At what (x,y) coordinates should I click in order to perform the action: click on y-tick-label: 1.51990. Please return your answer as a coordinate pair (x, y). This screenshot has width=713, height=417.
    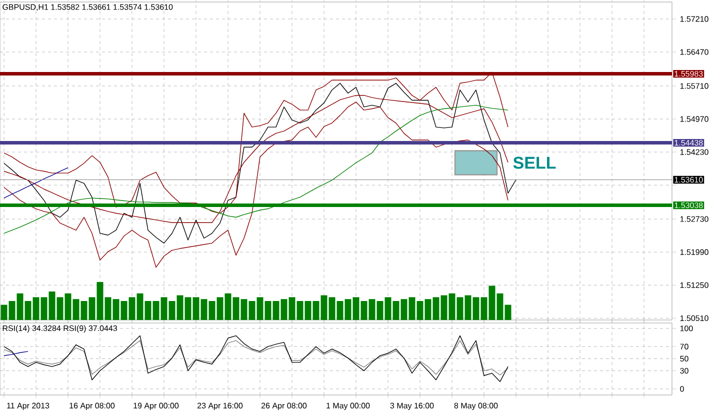
    Looking at the image, I should click on (694, 252).